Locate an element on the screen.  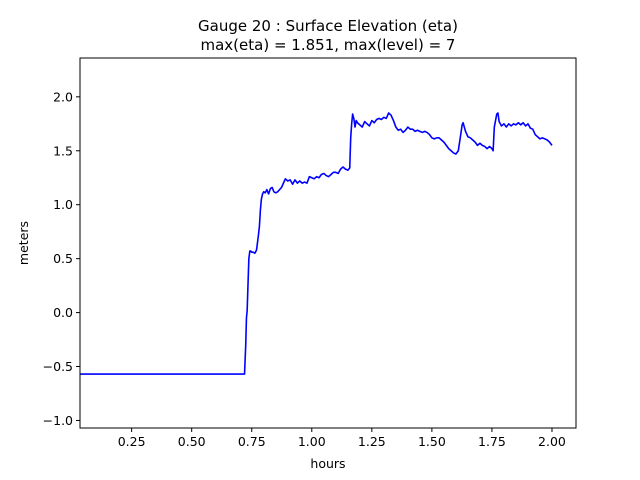
y-tick-label: 1.0 is located at coordinates (63, 204).